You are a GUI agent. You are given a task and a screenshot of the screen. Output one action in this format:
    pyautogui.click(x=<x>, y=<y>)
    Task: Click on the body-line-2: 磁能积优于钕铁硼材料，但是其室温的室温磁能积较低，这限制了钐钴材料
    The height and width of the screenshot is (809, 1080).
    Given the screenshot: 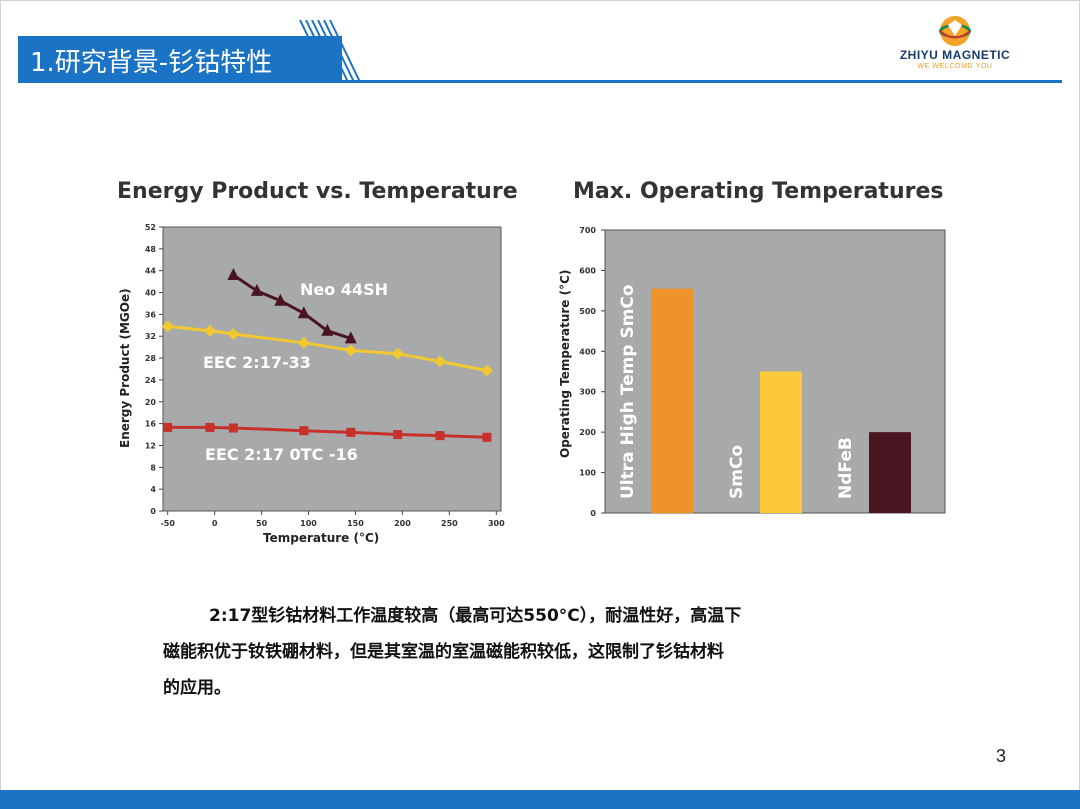 What is the action you would take?
    pyautogui.click(x=443, y=652)
    